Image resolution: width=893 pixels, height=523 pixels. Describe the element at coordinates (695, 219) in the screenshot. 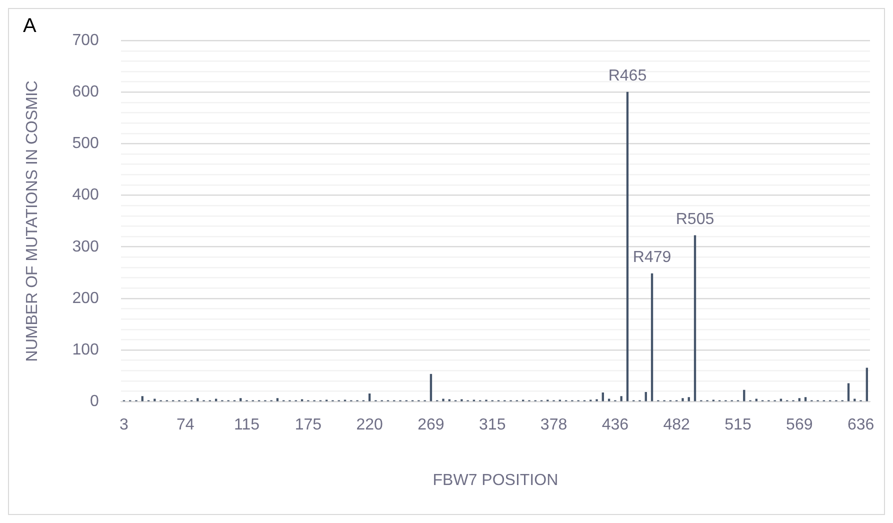

I see `annotation: R505` at that location.